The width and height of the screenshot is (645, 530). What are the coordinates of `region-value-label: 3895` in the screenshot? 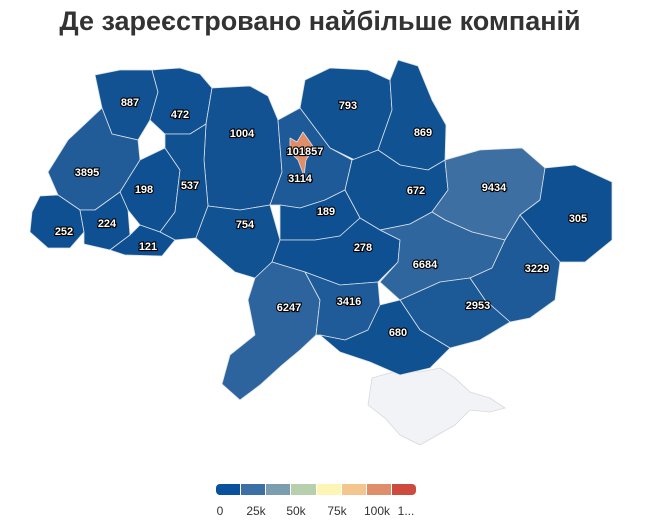 It's located at (87, 173).